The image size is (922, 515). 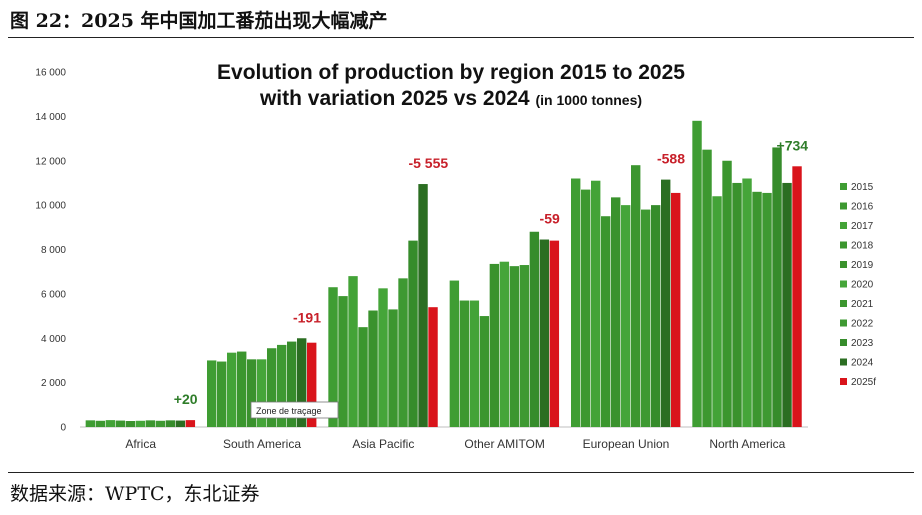 What do you see at coordinates (727, 293) in the screenshot?
I see `bar-north-america-2018` at bounding box center [727, 293].